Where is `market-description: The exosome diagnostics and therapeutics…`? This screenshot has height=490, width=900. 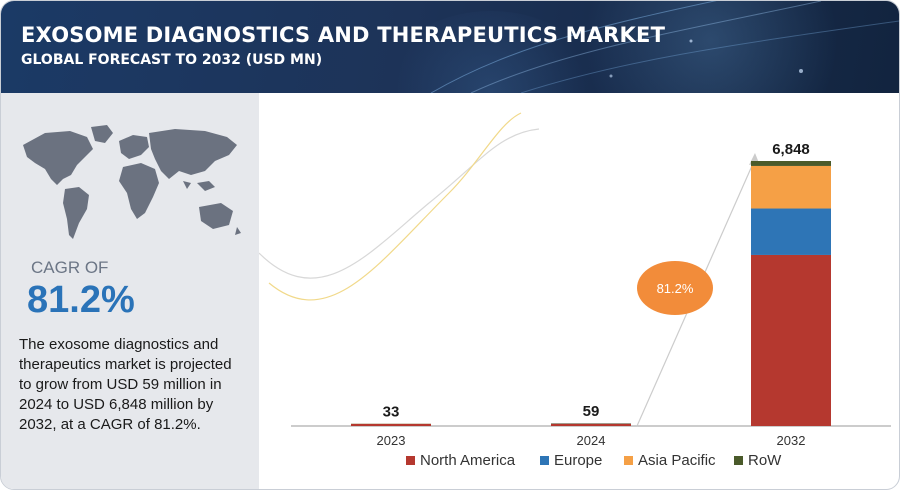 market-description: The exosome diagnostics and therapeutics… is located at coordinates (125, 384).